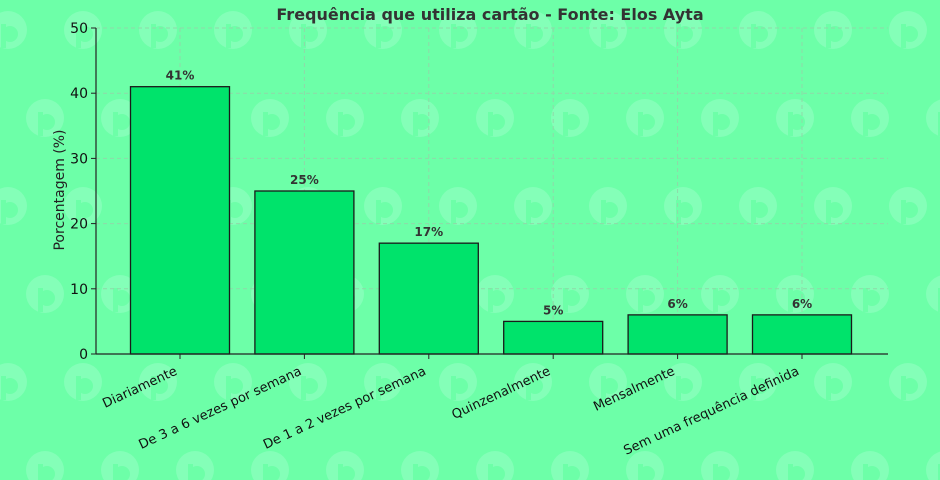  What do you see at coordinates (553, 310) in the screenshot?
I see `data-label: 5%` at bounding box center [553, 310].